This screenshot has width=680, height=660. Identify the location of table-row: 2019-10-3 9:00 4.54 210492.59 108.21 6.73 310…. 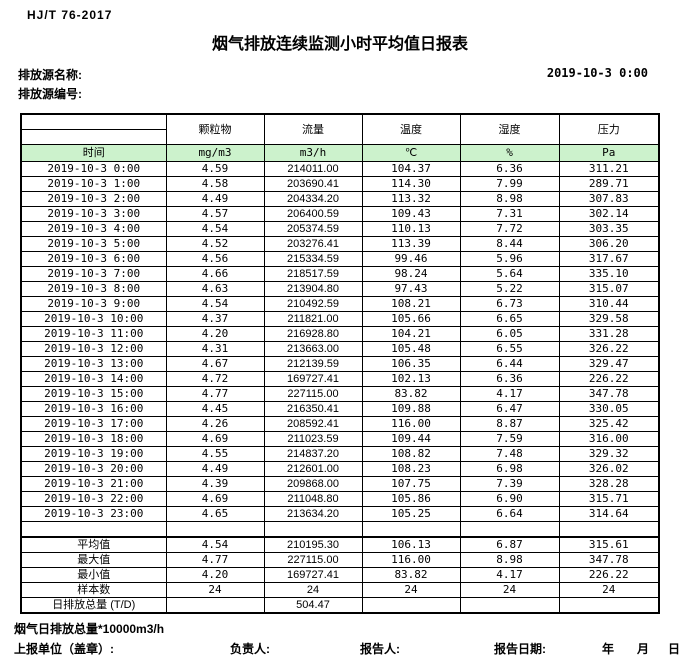
(340, 304).